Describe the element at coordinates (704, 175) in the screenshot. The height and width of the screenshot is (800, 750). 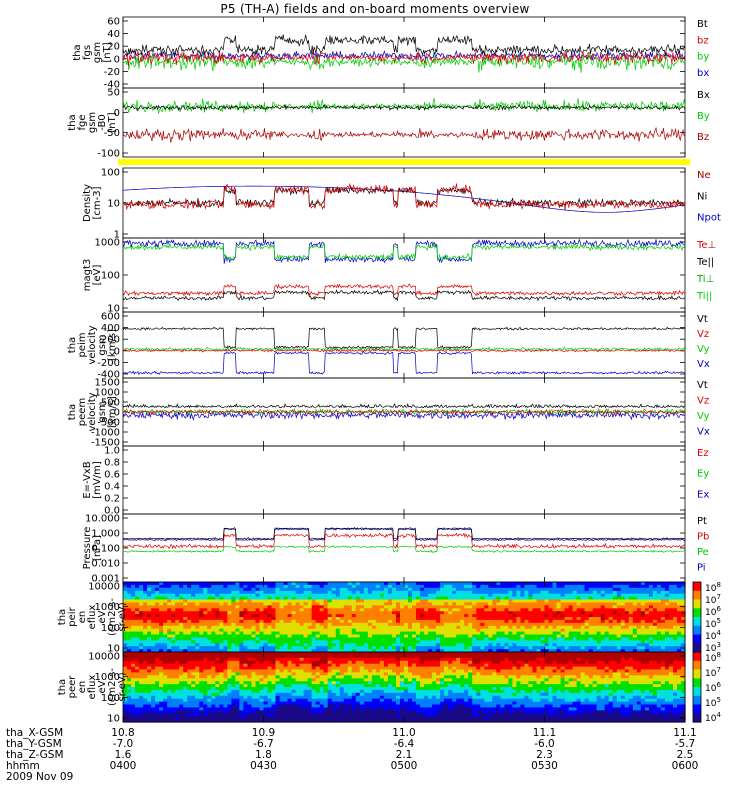
I see `legend-ne: Ne` at that location.